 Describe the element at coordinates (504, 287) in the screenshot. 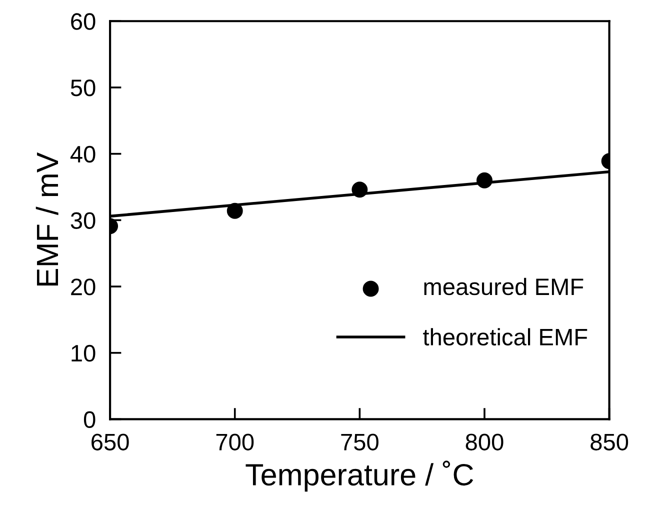

I see `legend-label: measured EMF` at that location.